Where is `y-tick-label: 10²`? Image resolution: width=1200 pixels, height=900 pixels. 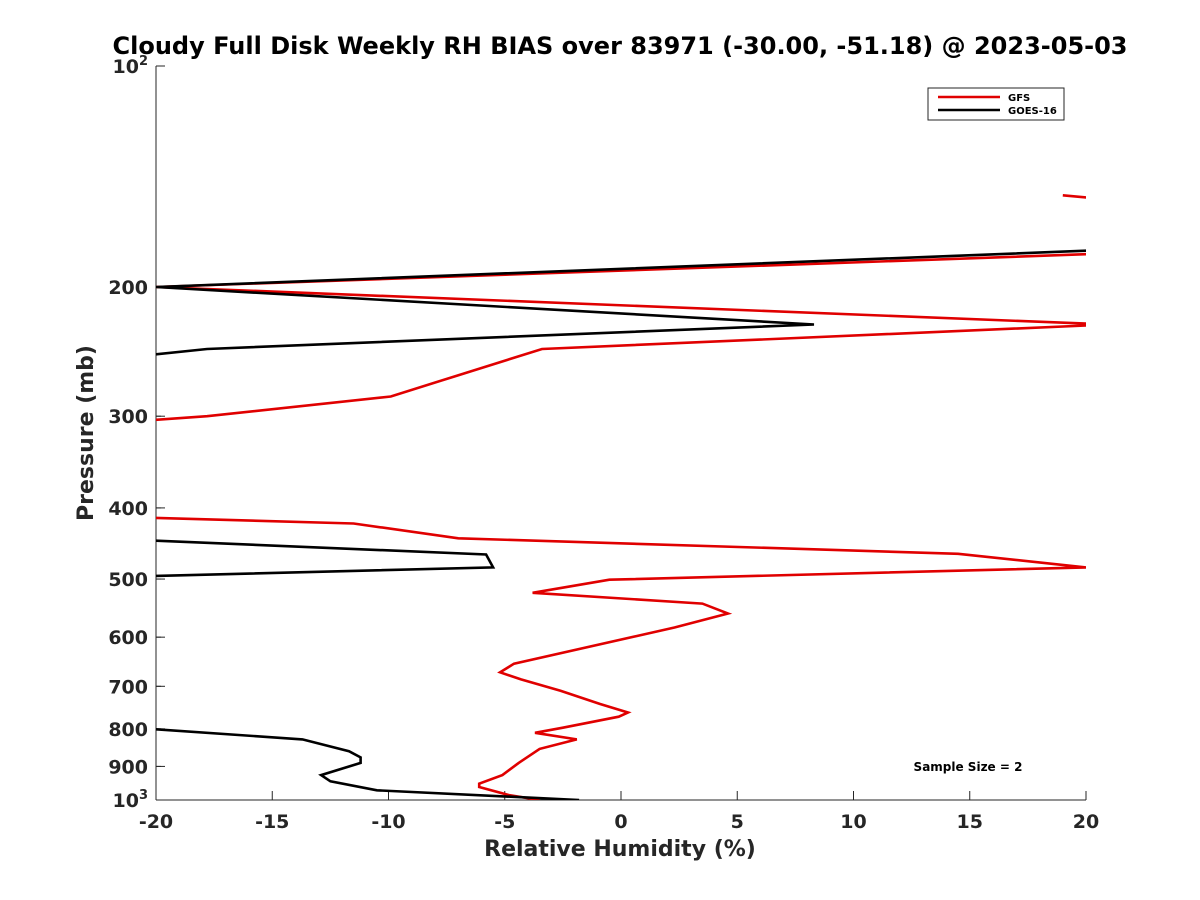 y-tick-label: 10² is located at coordinates (131, 66).